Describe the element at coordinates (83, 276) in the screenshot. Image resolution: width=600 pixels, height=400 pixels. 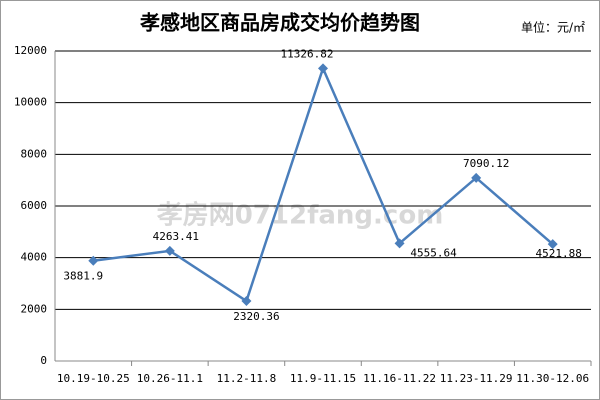
I see `data-label: 3881.9` at that location.